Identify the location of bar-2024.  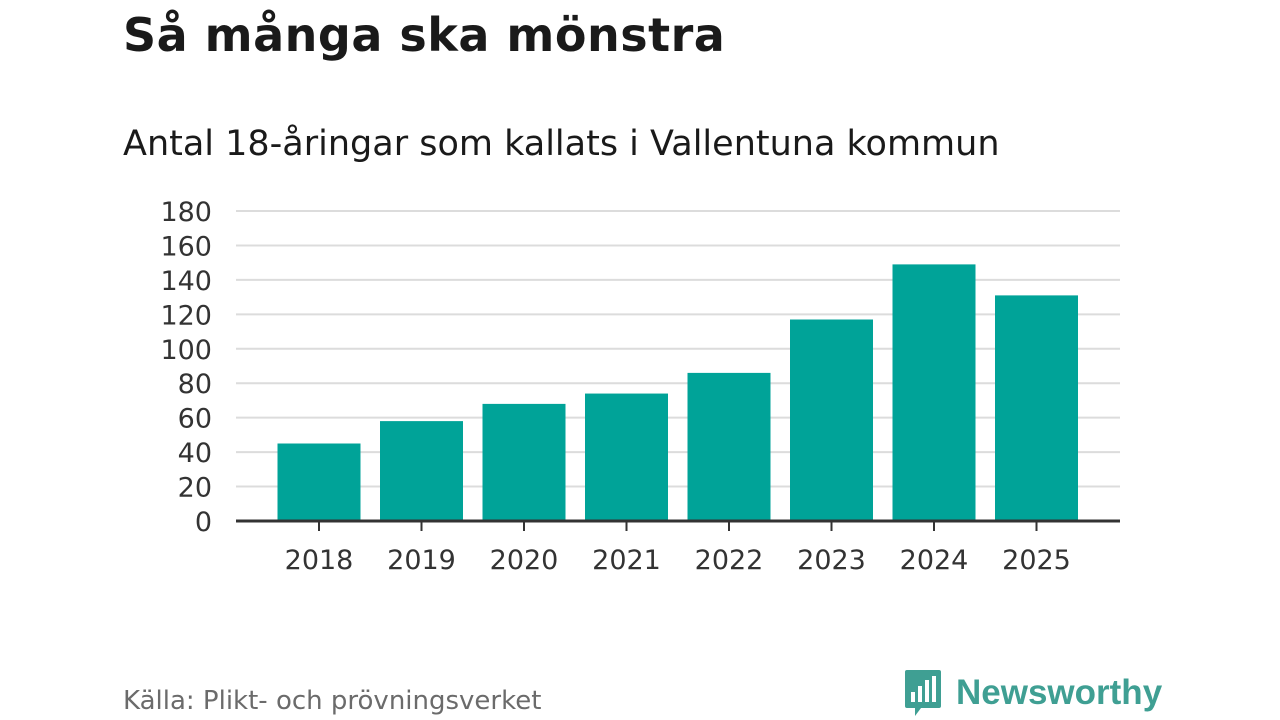
(934, 392).